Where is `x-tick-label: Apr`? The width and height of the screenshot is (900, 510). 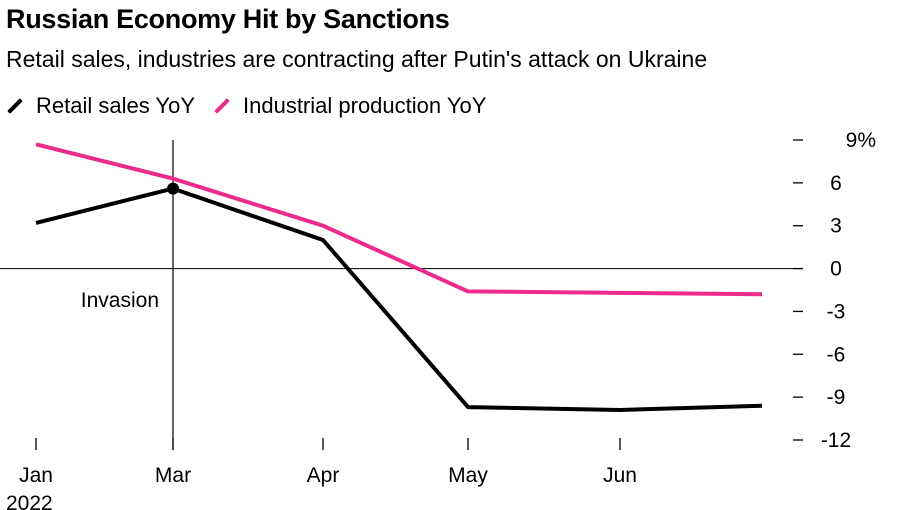 x-tick-label: Apr is located at coordinates (323, 475).